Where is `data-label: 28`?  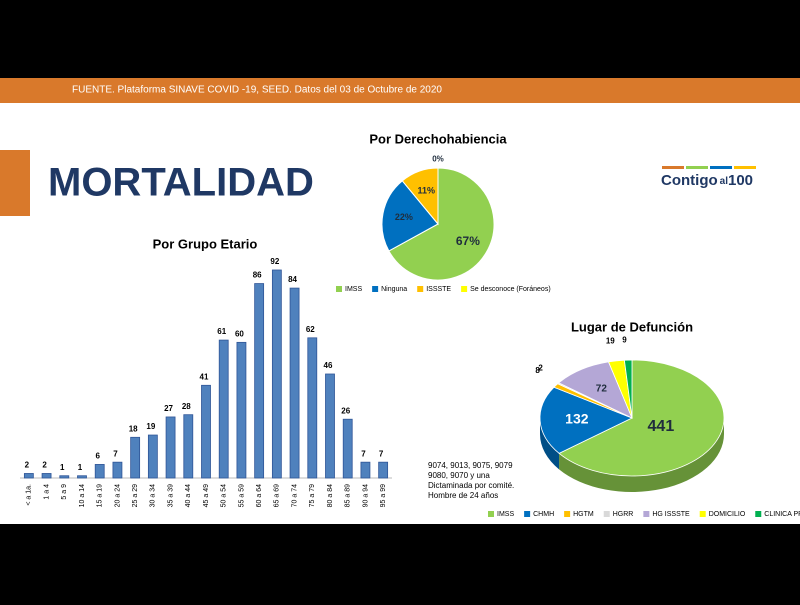
data-label: 28 is located at coordinates (186, 406).